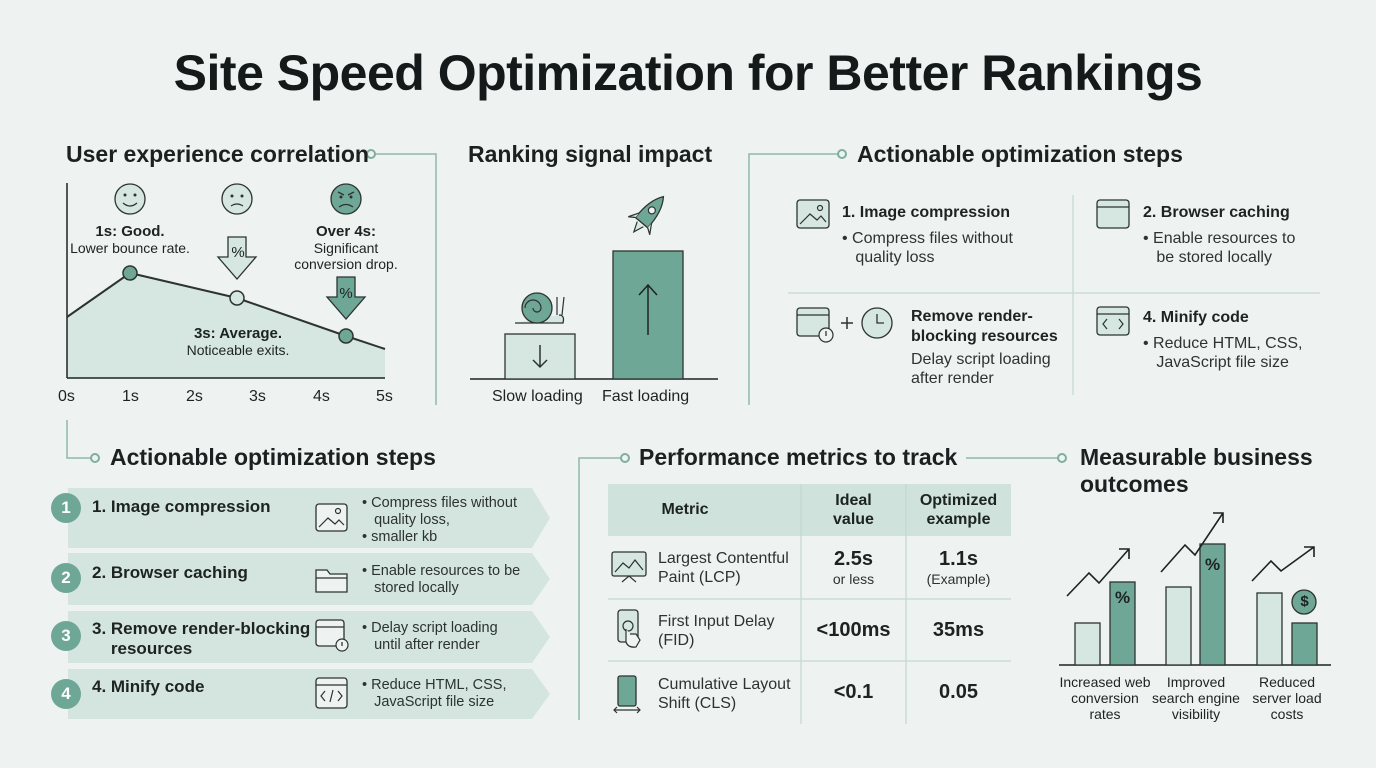  Describe the element at coordinates (958, 579) in the screenshot. I see `optimized-lcp-sub: (Example)` at that location.